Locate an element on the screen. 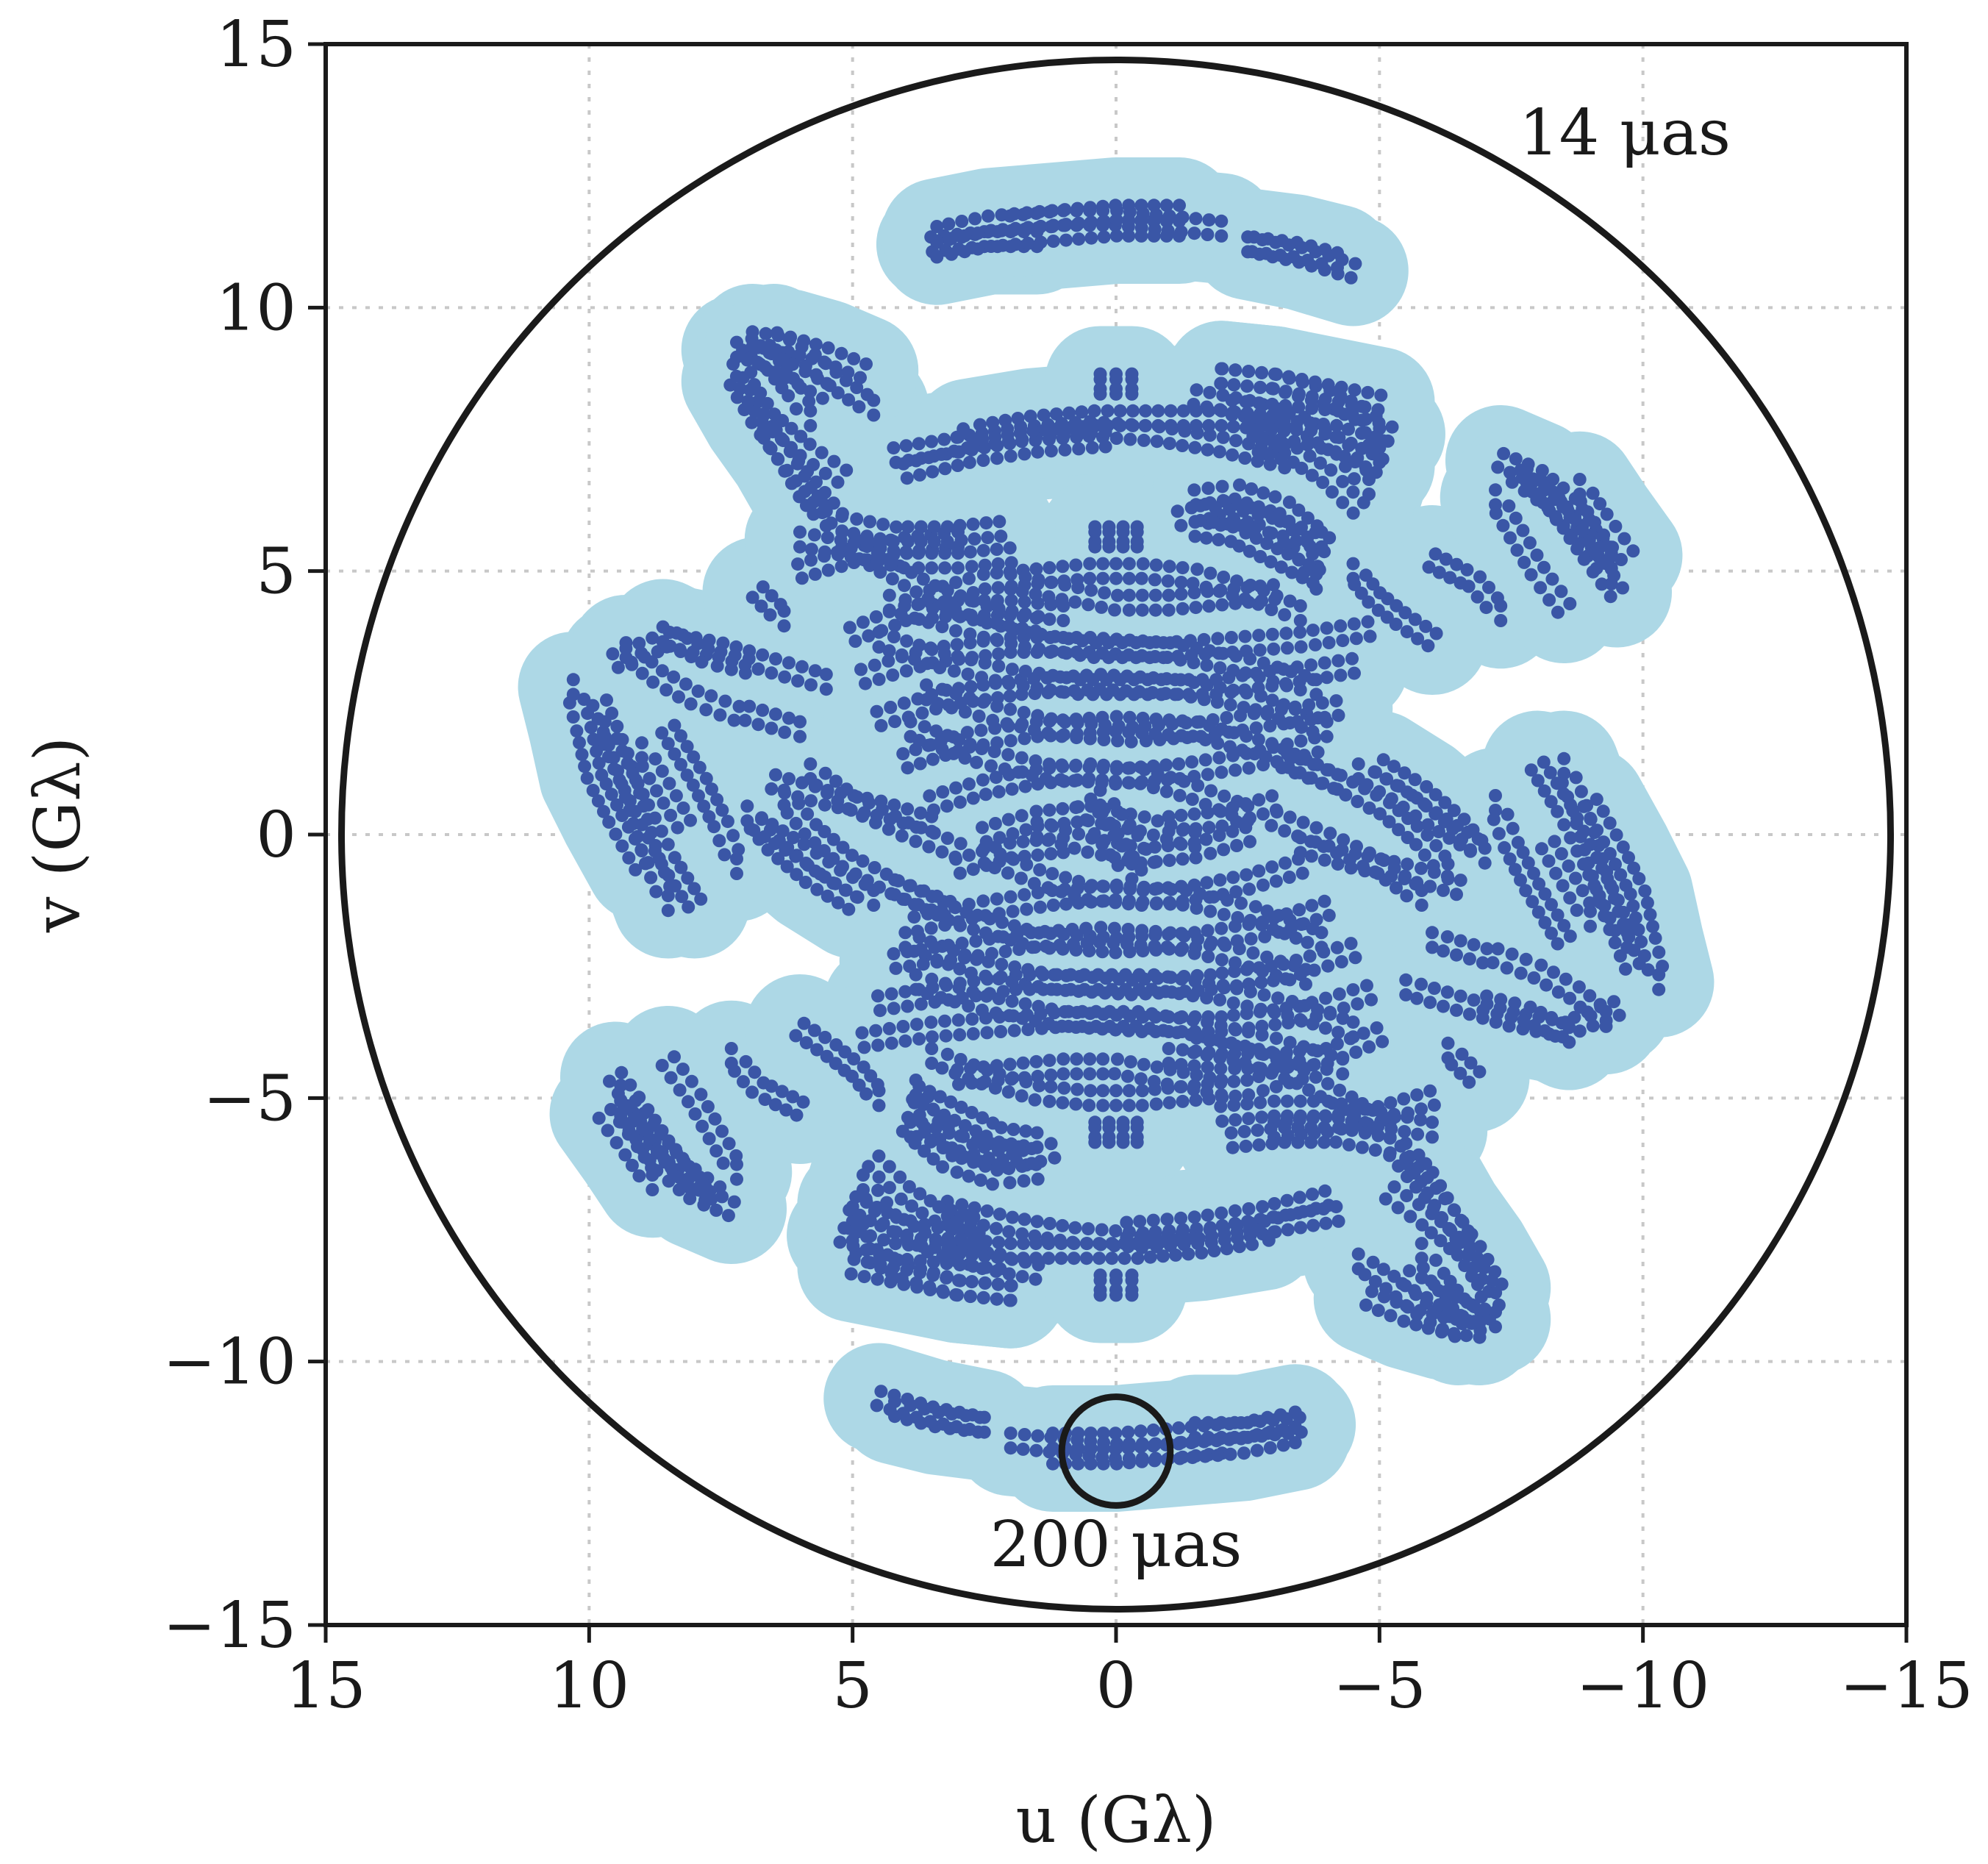 This screenshot has height=1864, width=1988. x-tick-label: 15 is located at coordinates (325, 1686).